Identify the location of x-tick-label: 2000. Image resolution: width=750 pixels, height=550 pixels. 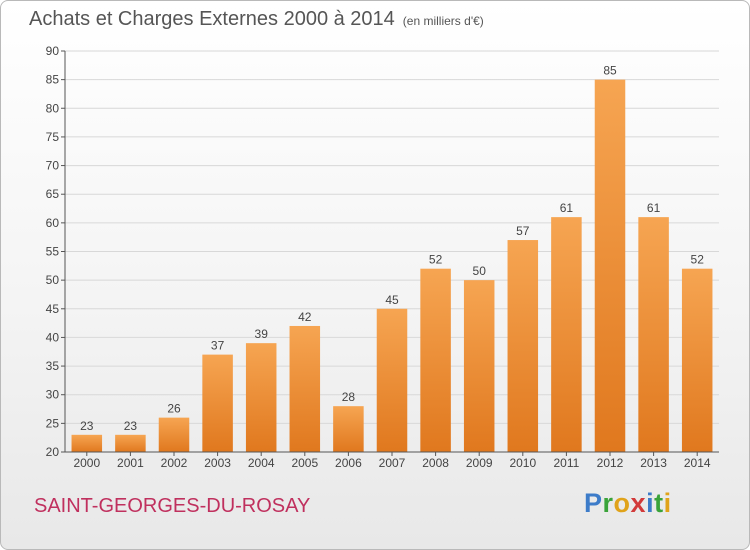
(86, 463).